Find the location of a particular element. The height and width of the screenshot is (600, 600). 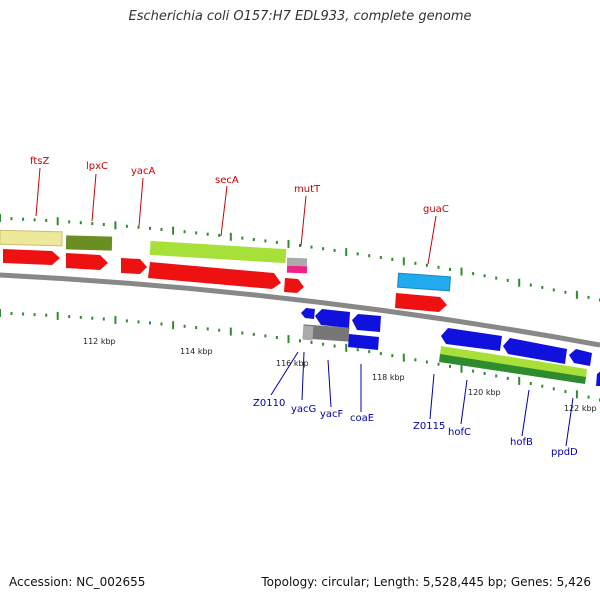

cds-arrow-secA is located at coordinates (214, 275).